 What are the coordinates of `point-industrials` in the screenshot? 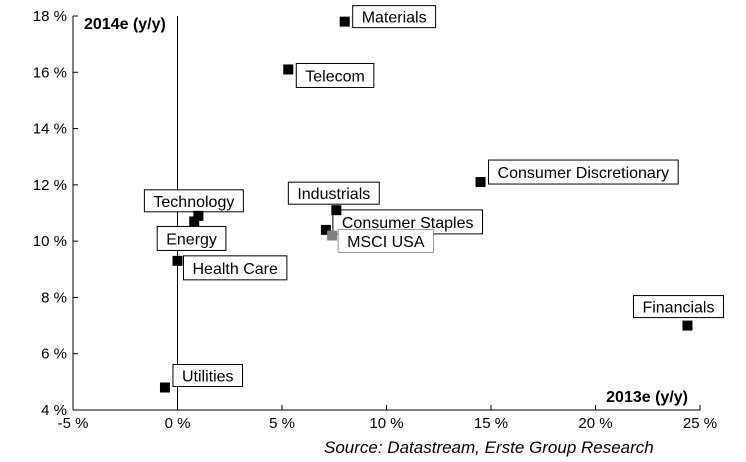 It's located at (336, 210).